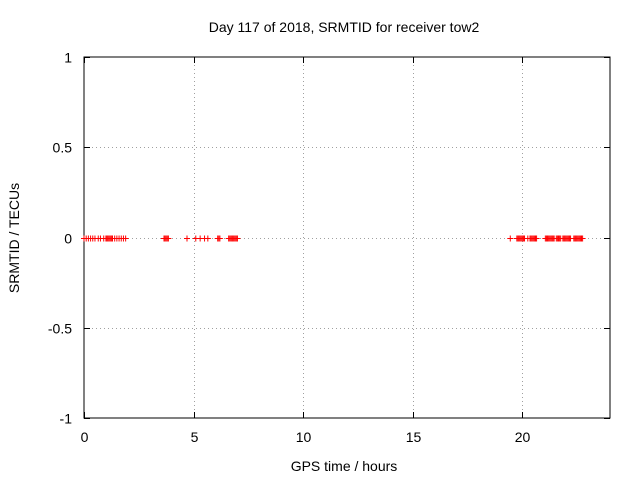 This screenshot has width=640, height=480. Describe the element at coordinates (14, 238) in the screenshot. I see `y-axis-label: SRMTID / TECUs` at that location.